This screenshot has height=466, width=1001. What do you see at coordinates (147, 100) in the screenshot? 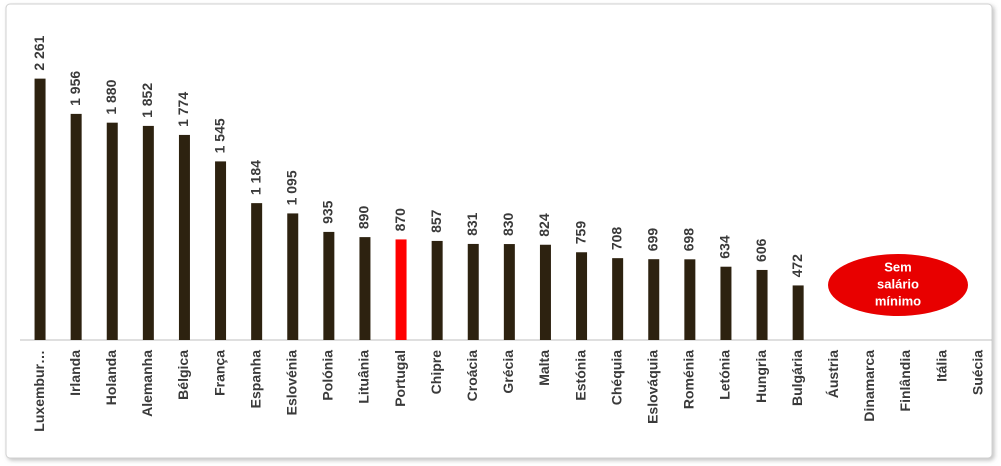
I see `value-label: 1 852` at bounding box center [147, 100].